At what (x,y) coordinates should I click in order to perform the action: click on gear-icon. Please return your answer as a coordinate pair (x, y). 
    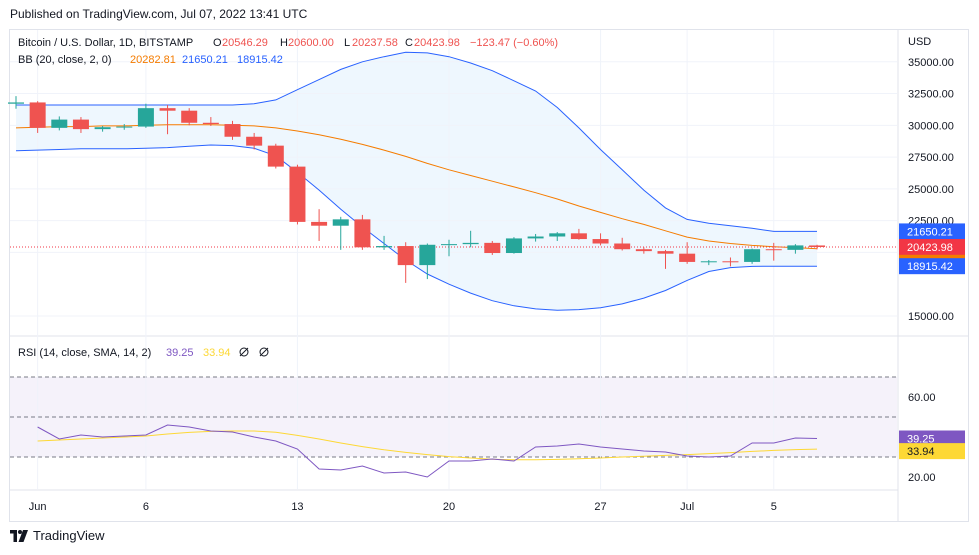
    Looking at the image, I should click on (264, 352).